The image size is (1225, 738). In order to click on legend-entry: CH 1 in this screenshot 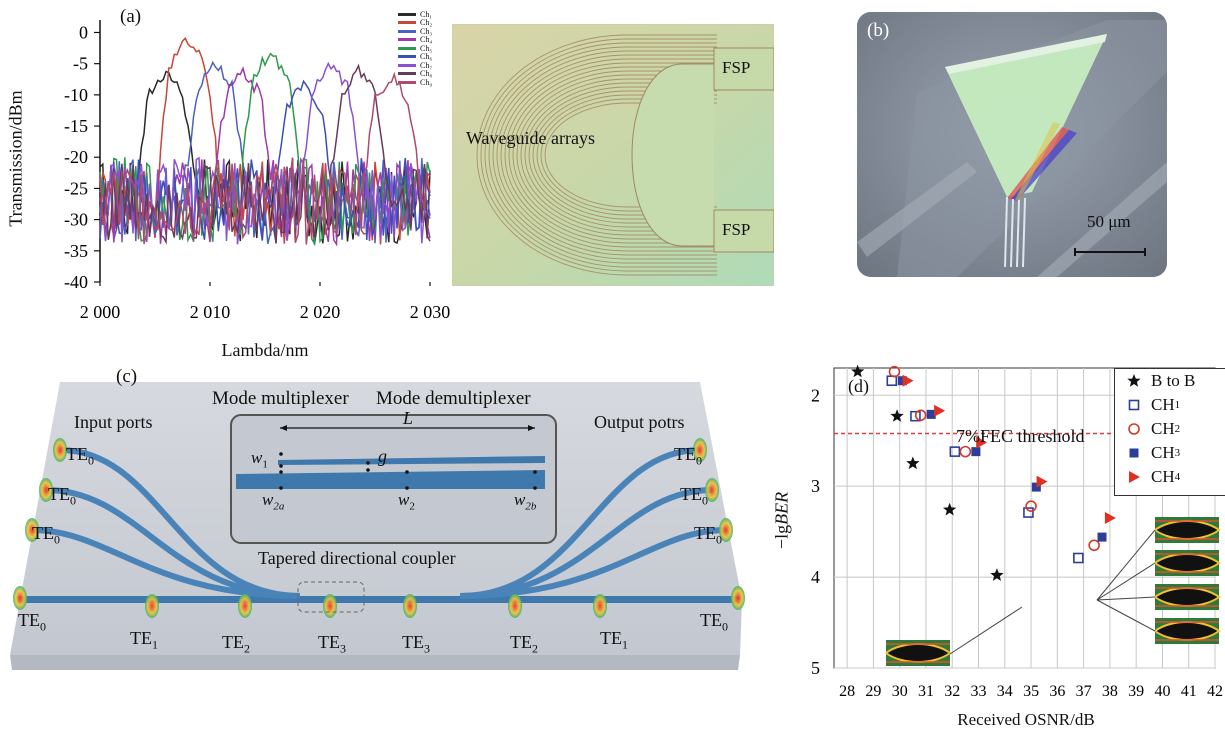, I will do `click(1170, 405)`.